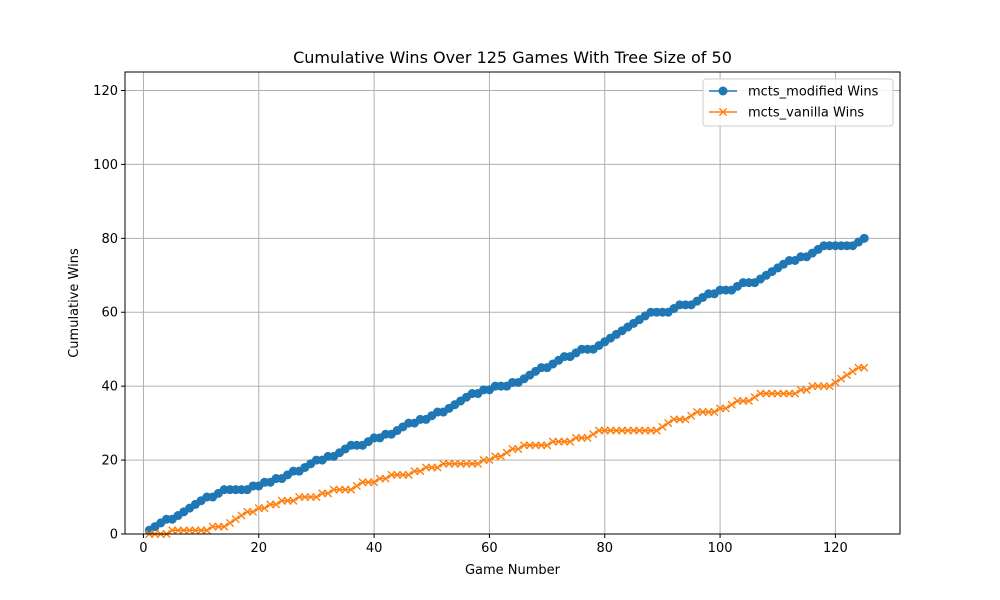  I want to click on y-tick-label: 40, so click(109, 387).